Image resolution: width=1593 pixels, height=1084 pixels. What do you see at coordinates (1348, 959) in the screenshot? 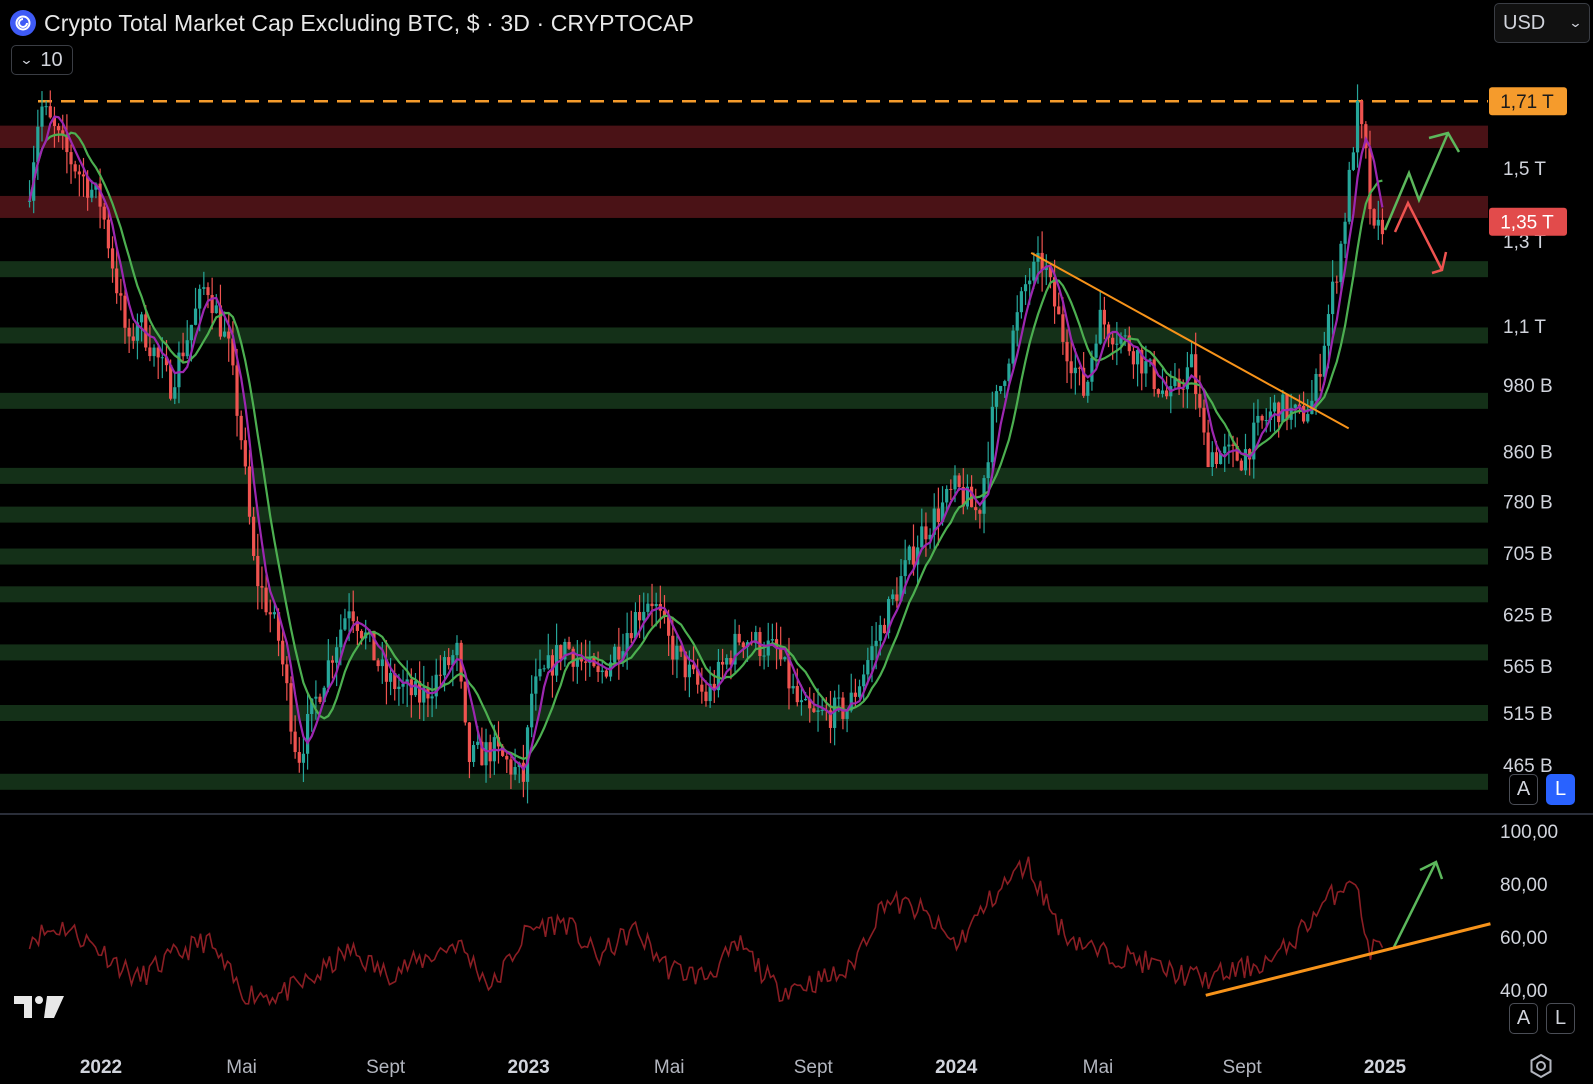
I see `rsi-support-trendline` at bounding box center [1348, 959].